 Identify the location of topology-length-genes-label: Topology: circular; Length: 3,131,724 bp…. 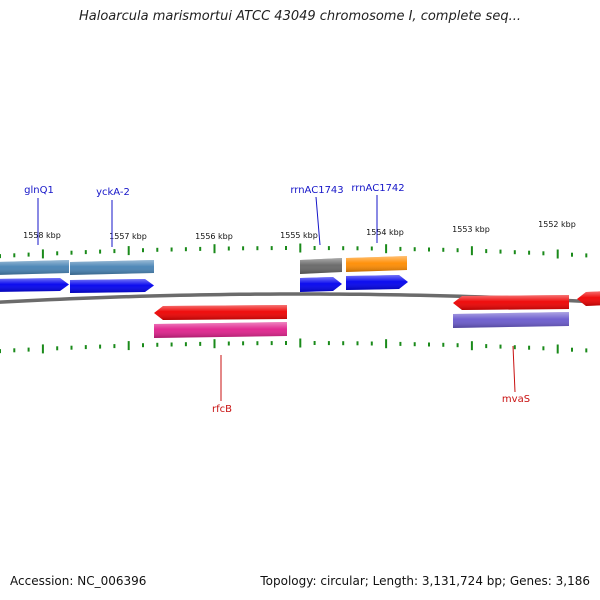
(425, 581).